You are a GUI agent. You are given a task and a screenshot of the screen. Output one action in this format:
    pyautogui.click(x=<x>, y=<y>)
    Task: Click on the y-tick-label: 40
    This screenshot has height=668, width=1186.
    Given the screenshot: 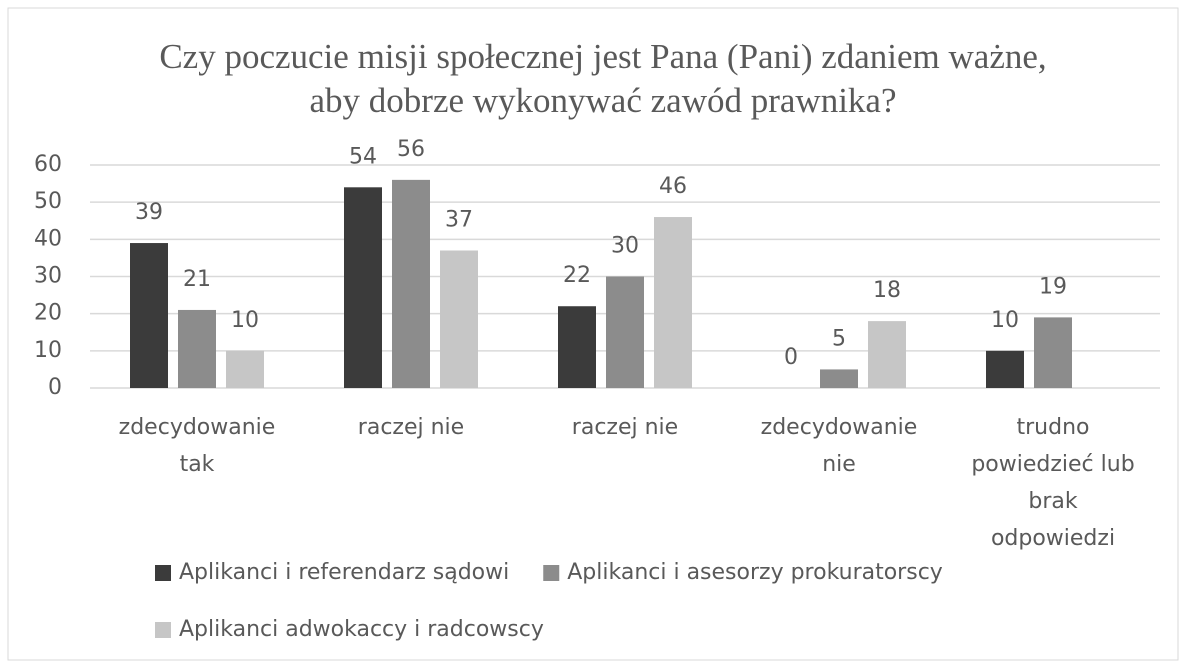 What is the action you would take?
    pyautogui.click(x=48, y=238)
    